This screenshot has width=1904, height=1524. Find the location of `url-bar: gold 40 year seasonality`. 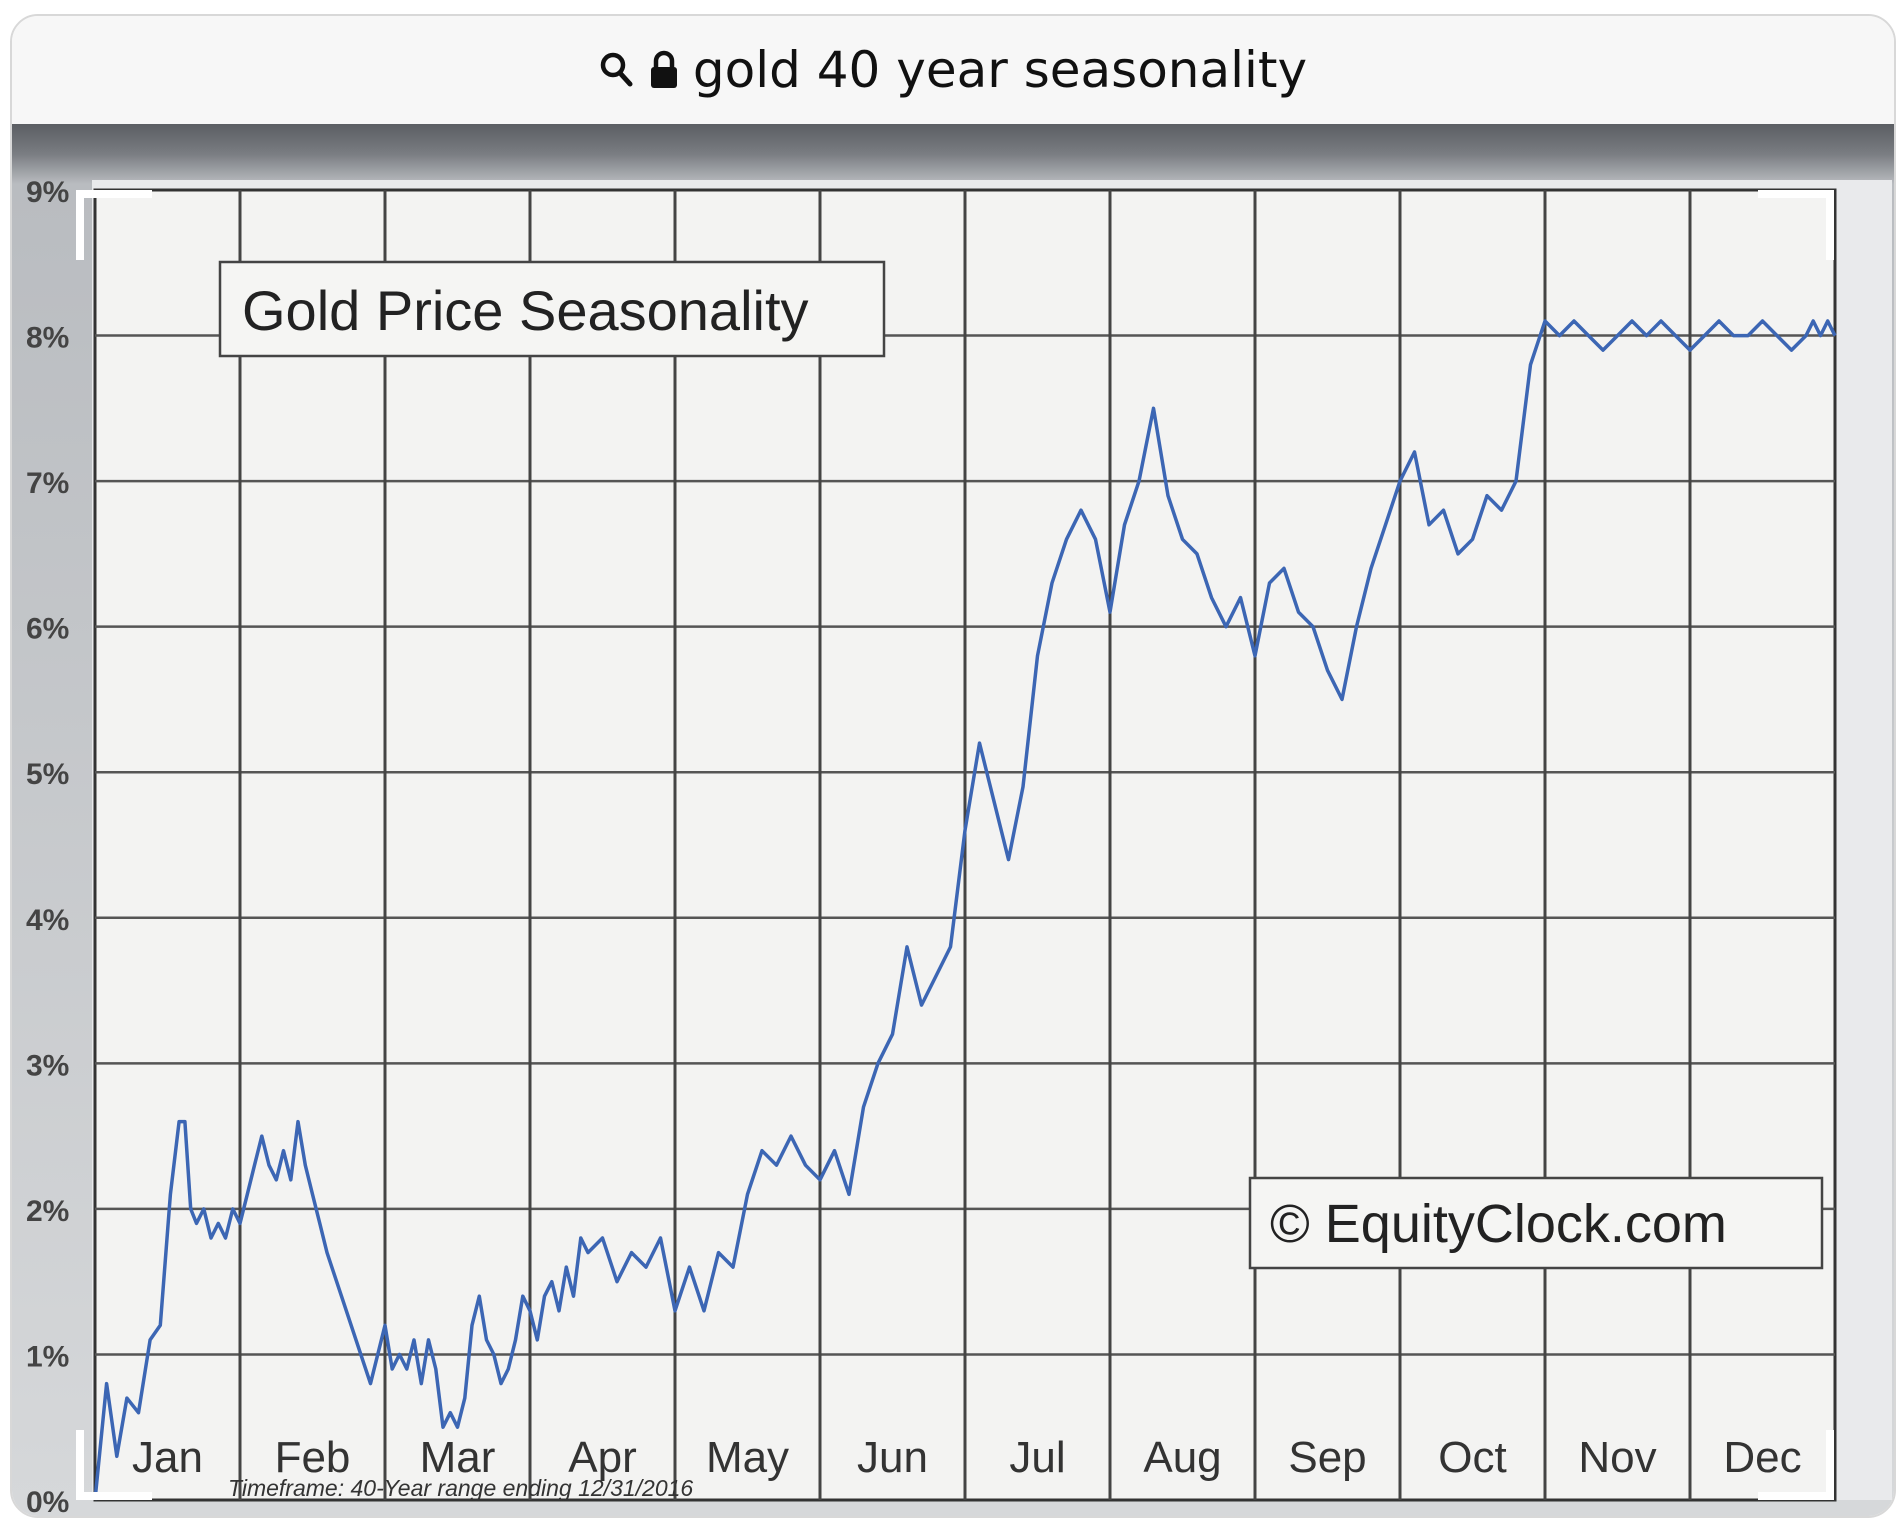

url-bar: gold 40 year seasonality is located at coordinates (953, 70).